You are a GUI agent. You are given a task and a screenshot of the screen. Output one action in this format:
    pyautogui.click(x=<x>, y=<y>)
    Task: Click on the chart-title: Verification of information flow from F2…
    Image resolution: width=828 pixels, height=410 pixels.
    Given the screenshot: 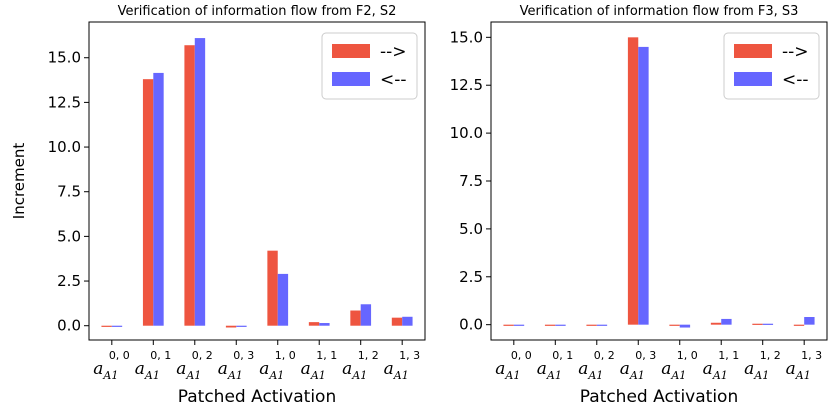 What is the action you would take?
    pyautogui.click(x=257, y=11)
    